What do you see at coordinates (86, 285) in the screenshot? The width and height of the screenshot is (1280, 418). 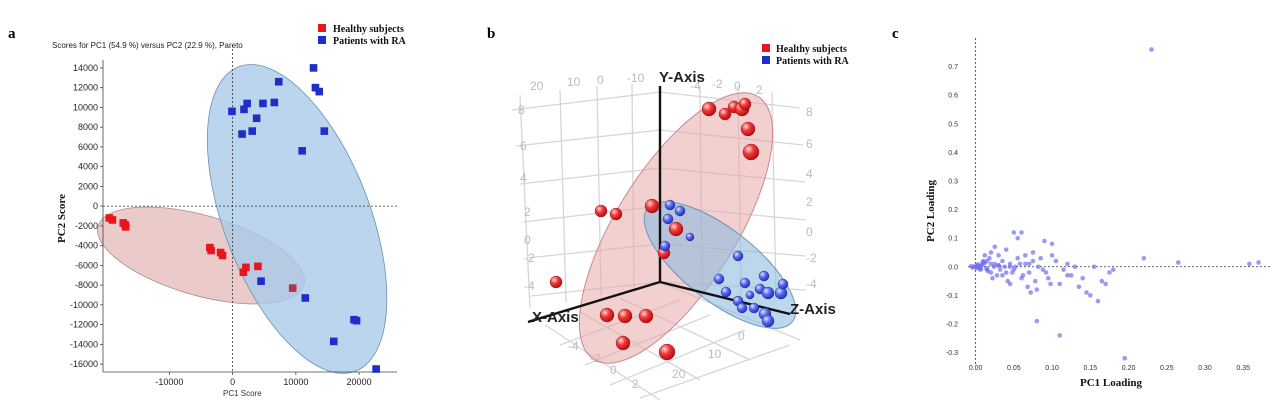 I see `y-tick-label-a-4: -8000` at bounding box center [86, 285].